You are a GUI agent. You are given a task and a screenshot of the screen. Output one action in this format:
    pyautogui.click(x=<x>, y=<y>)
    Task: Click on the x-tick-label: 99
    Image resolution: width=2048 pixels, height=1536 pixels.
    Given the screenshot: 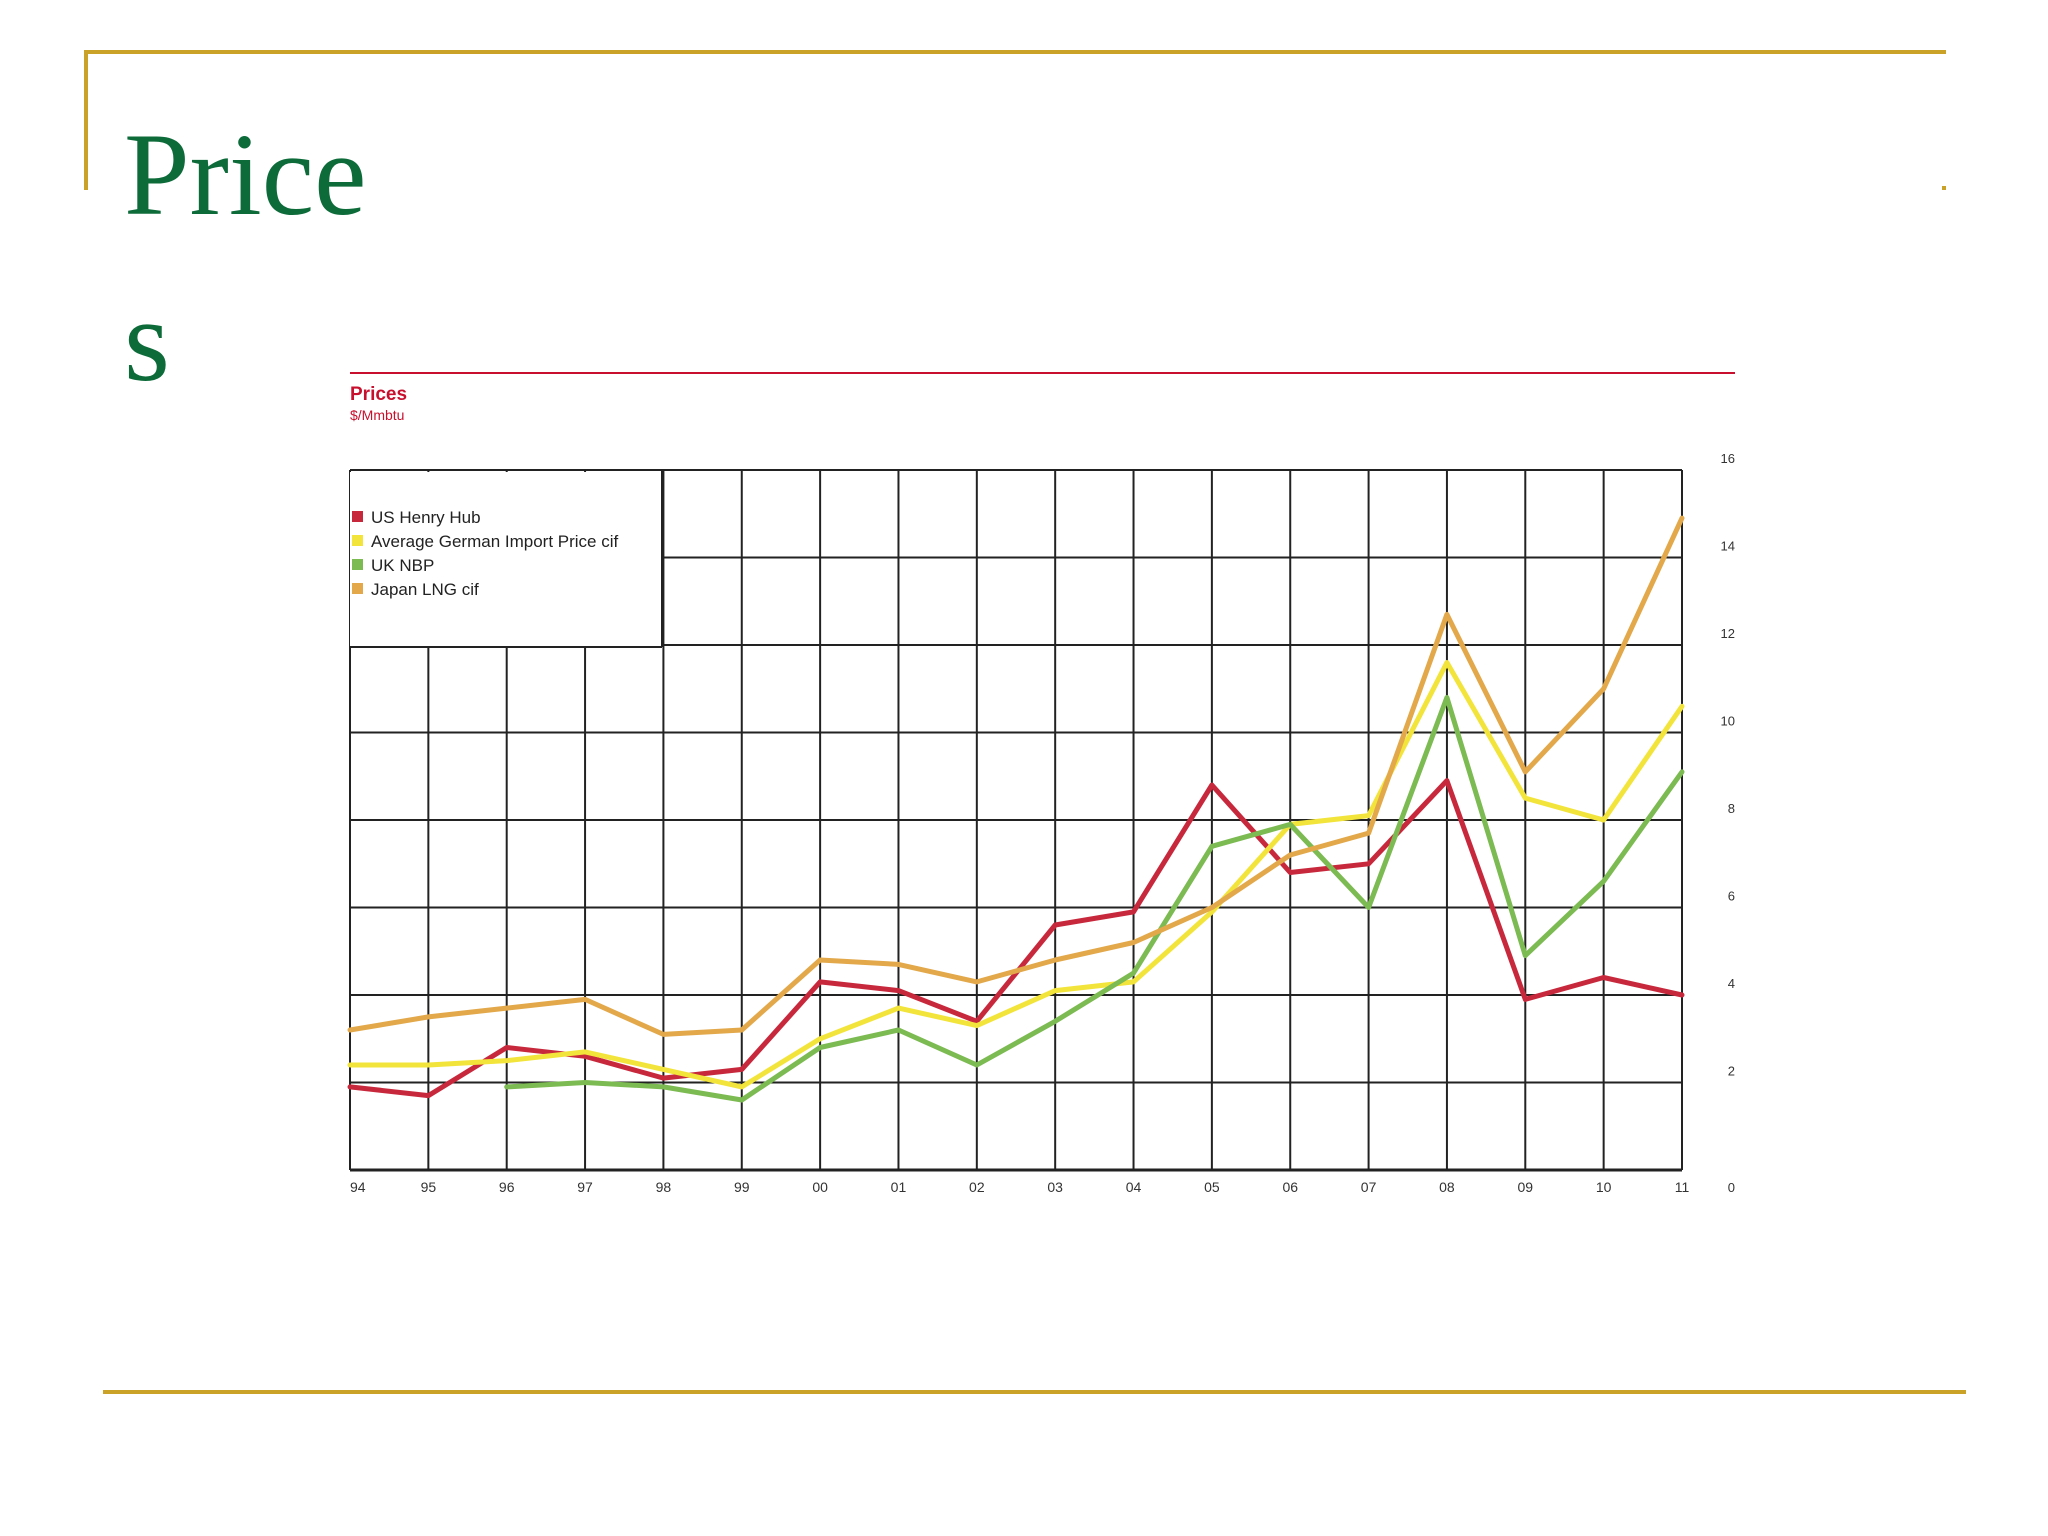 What is the action you would take?
    pyautogui.click(x=742, y=1187)
    